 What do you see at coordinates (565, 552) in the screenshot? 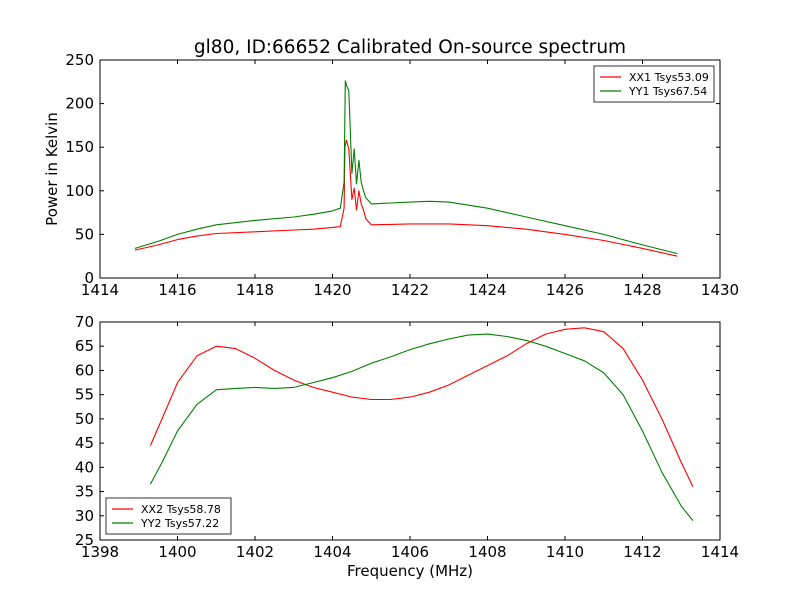
I see `x-tick-label: 1410` at bounding box center [565, 552].